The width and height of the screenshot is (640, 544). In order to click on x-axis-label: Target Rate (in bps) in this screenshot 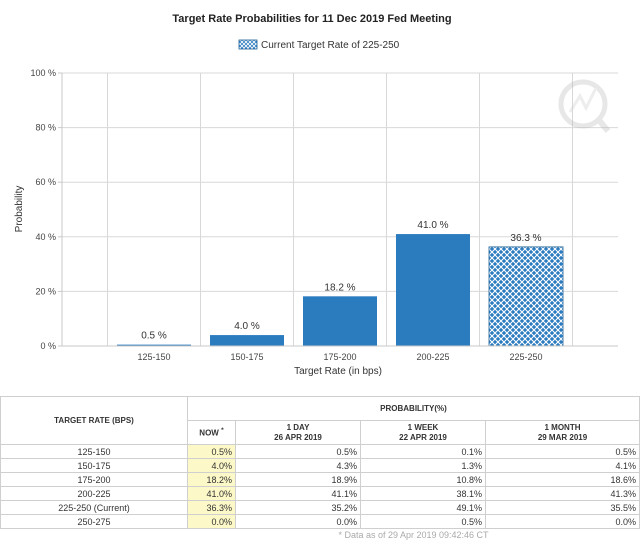, I will do `click(338, 371)`.